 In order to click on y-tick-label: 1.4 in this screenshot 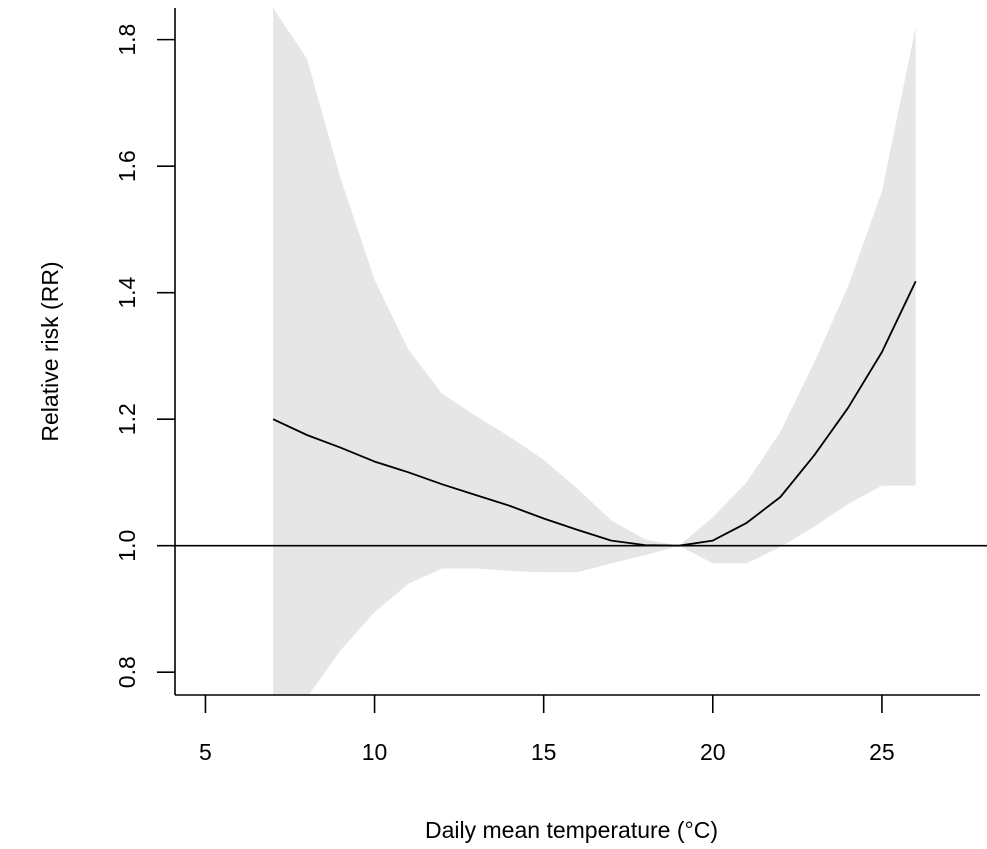, I will do `click(127, 292)`.